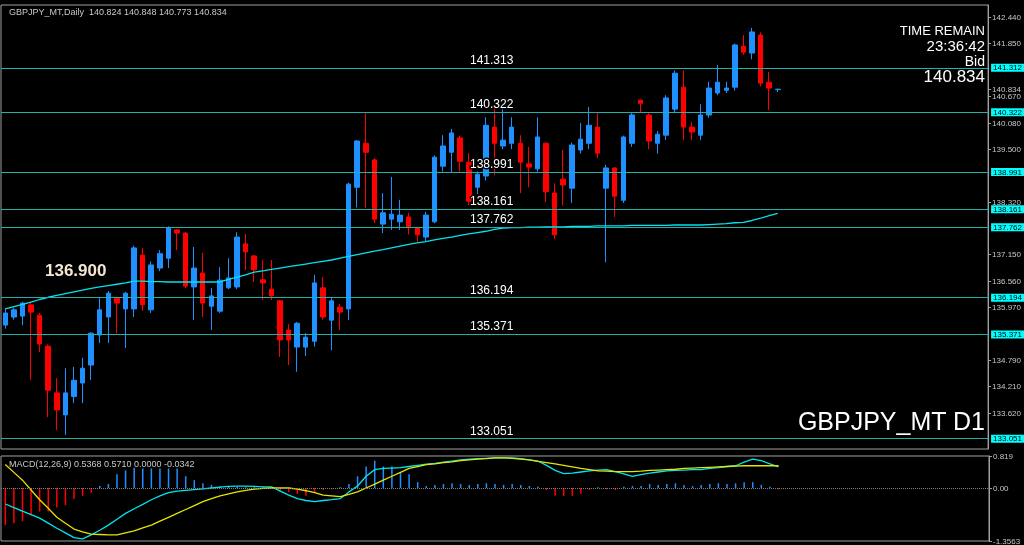 The width and height of the screenshot is (1024, 545). I want to click on annotation: Bid, so click(974, 61).